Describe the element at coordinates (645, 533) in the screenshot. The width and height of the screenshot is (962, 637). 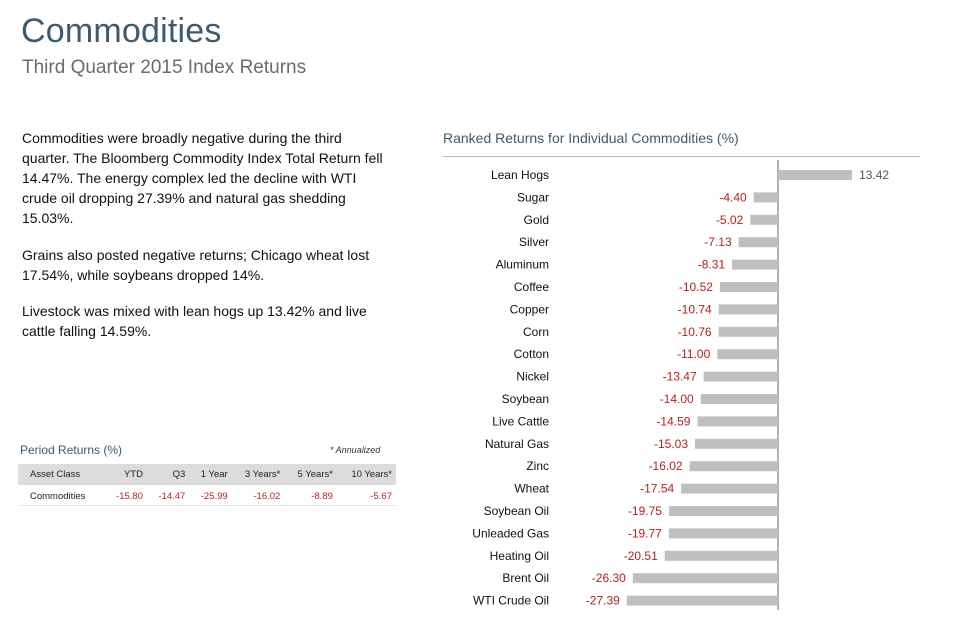
I see `data-label: -19.77` at that location.